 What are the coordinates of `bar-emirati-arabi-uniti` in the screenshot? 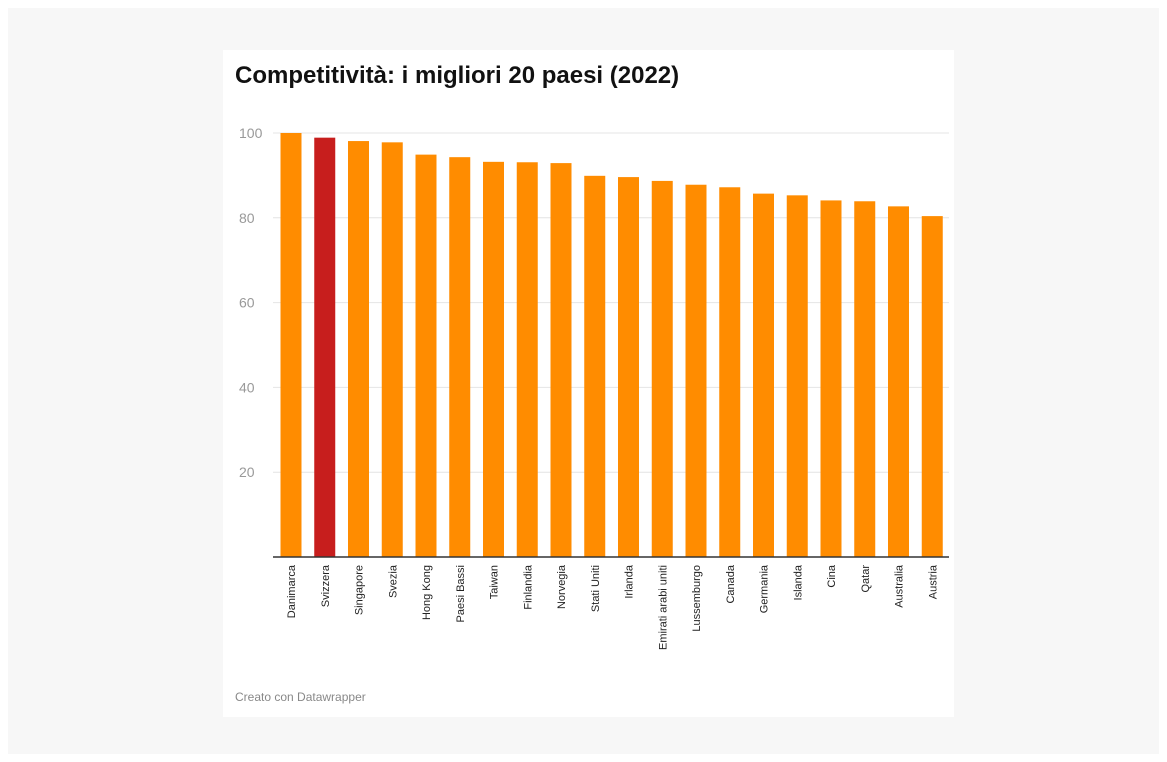 It's located at (662, 369).